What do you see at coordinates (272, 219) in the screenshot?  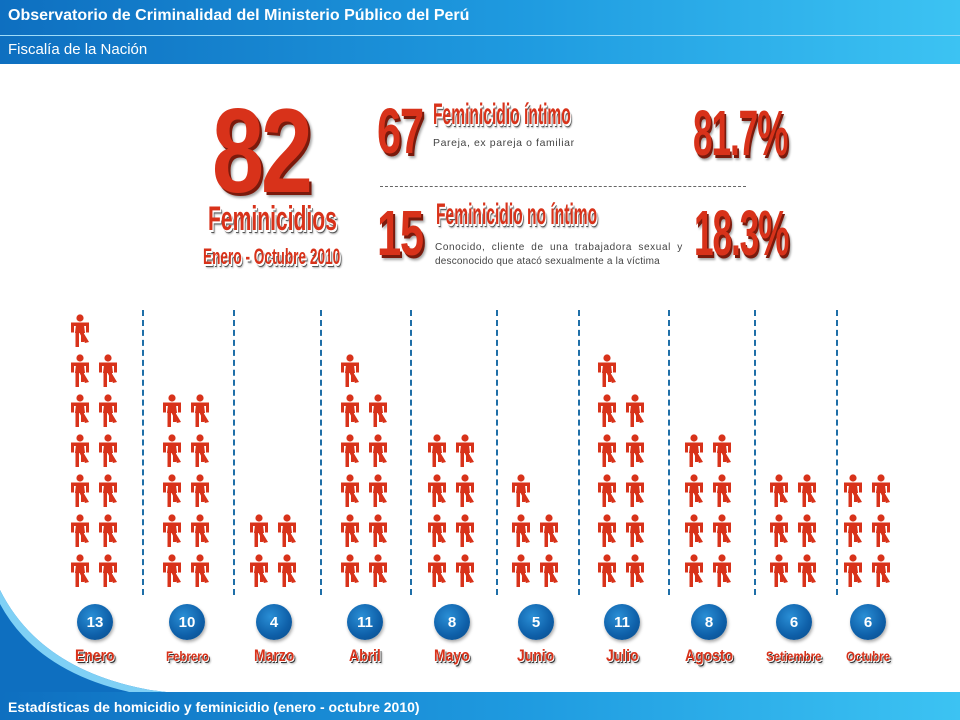 I see `total-label: Feminicidios` at bounding box center [272, 219].